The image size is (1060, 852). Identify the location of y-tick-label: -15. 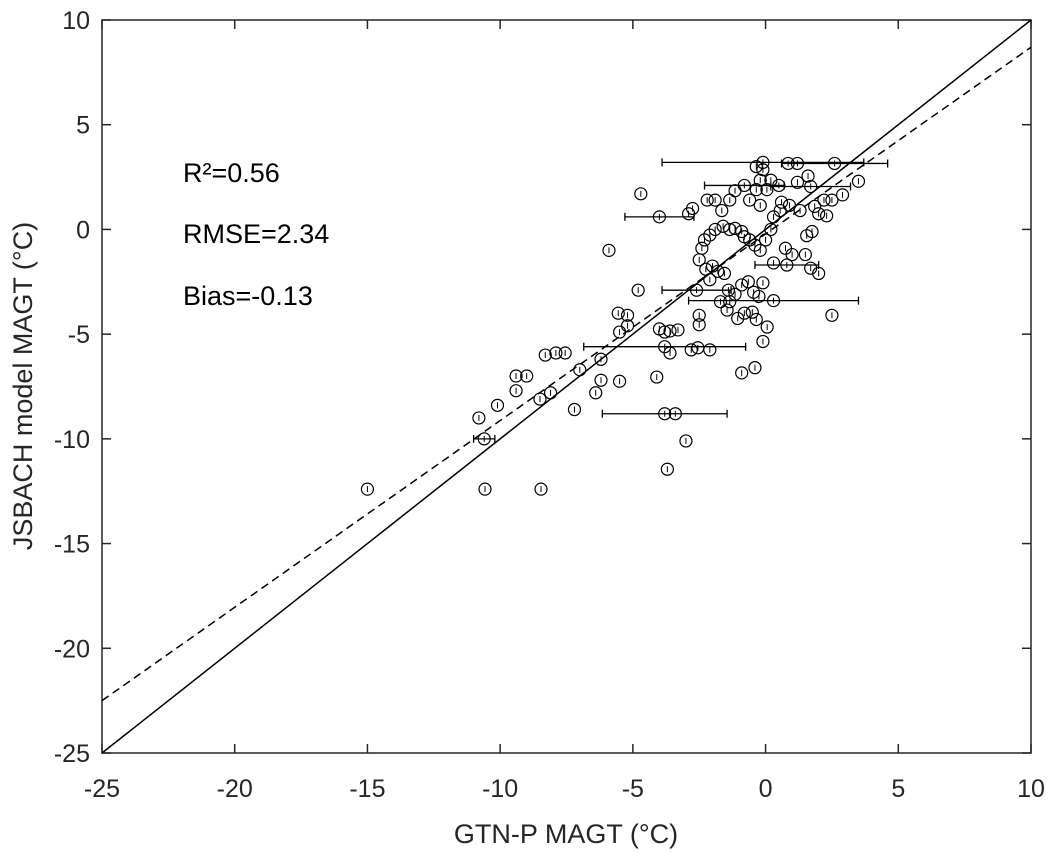
(72, 545).